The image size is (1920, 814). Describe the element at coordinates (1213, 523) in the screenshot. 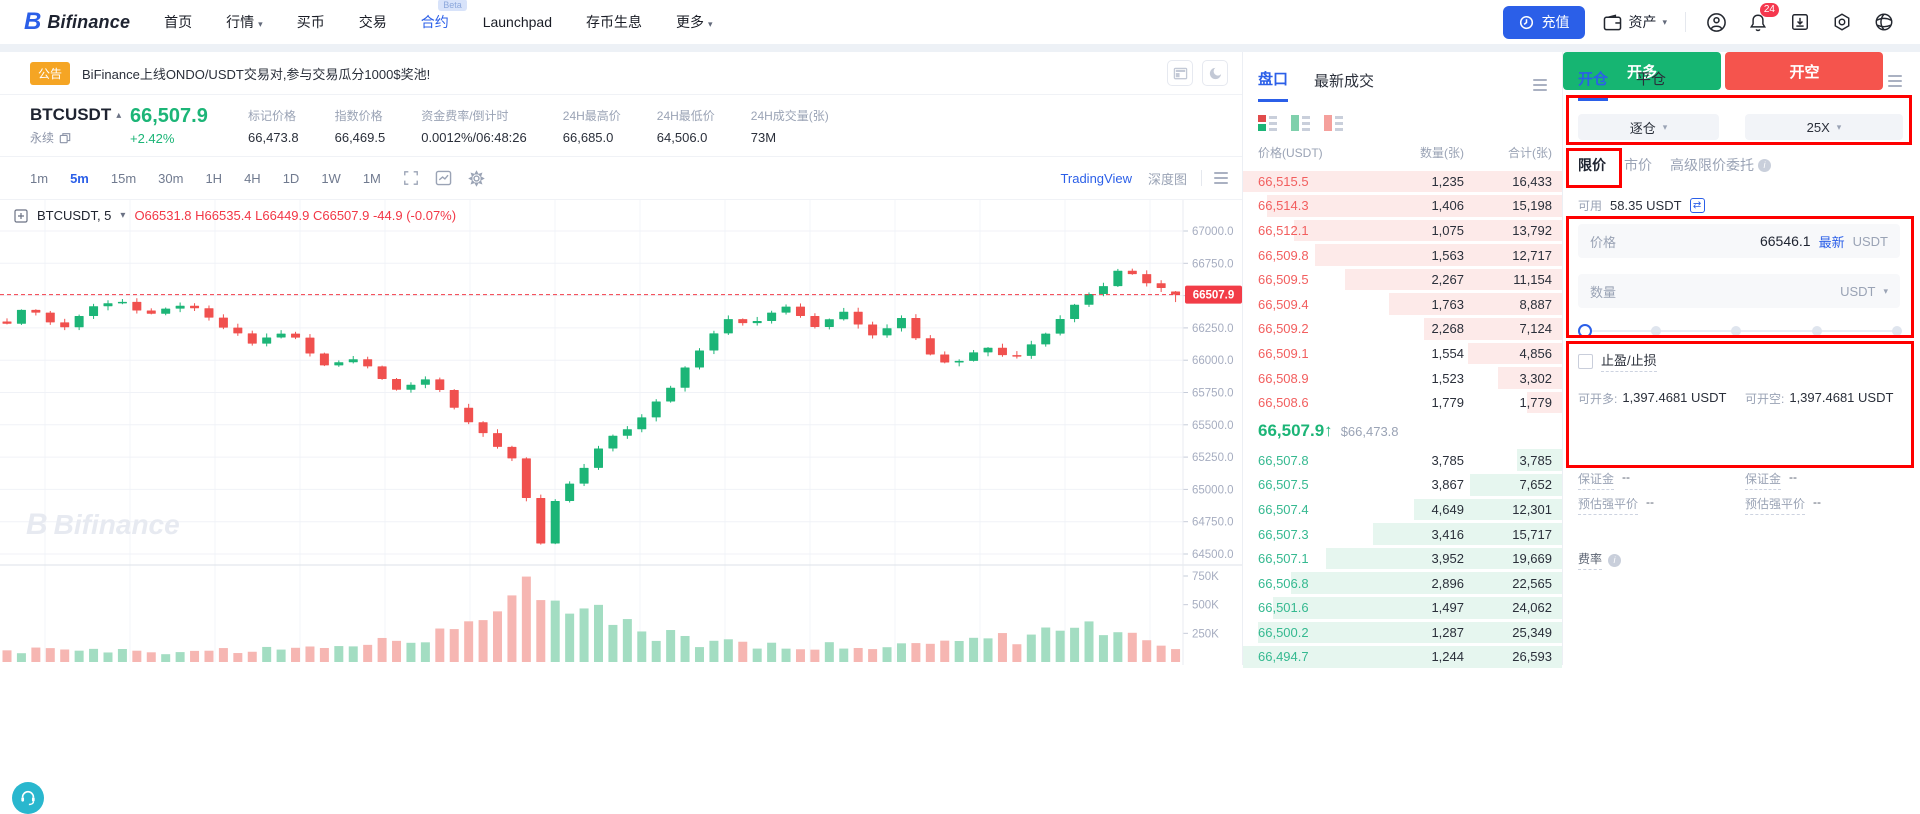

I see `svg-text: 64750.0` at that location.